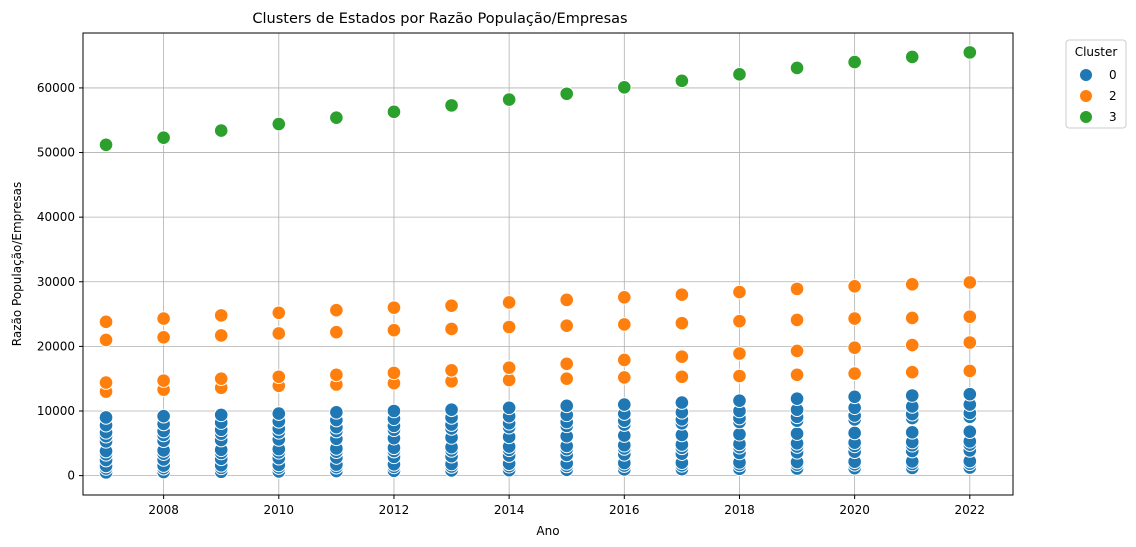  I want to click on x-tick-label: 2014, so click(509, 510).